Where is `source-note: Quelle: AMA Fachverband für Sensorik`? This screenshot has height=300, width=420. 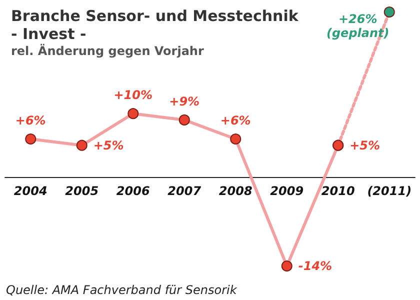
source-note: Quelle: AMA Fachverband für Sensorik is located at coordinates (122, 290).